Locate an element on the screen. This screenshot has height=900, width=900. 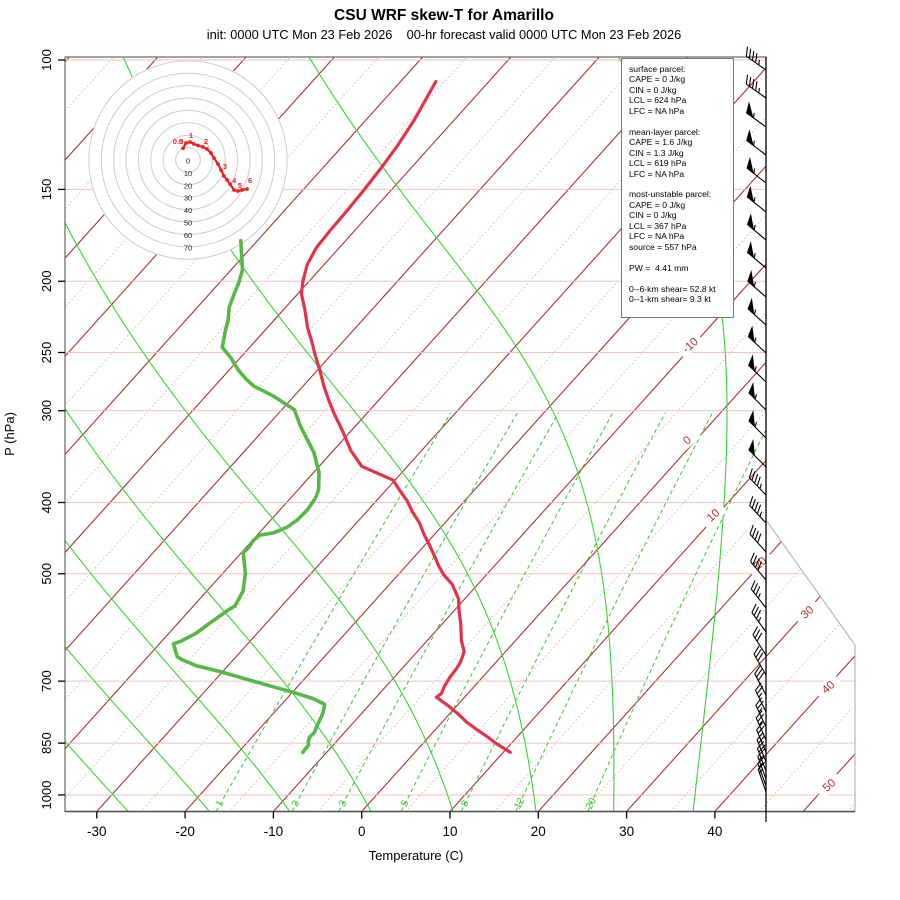
hodograph-height-label: 3 is located at coordinates (225, 166).